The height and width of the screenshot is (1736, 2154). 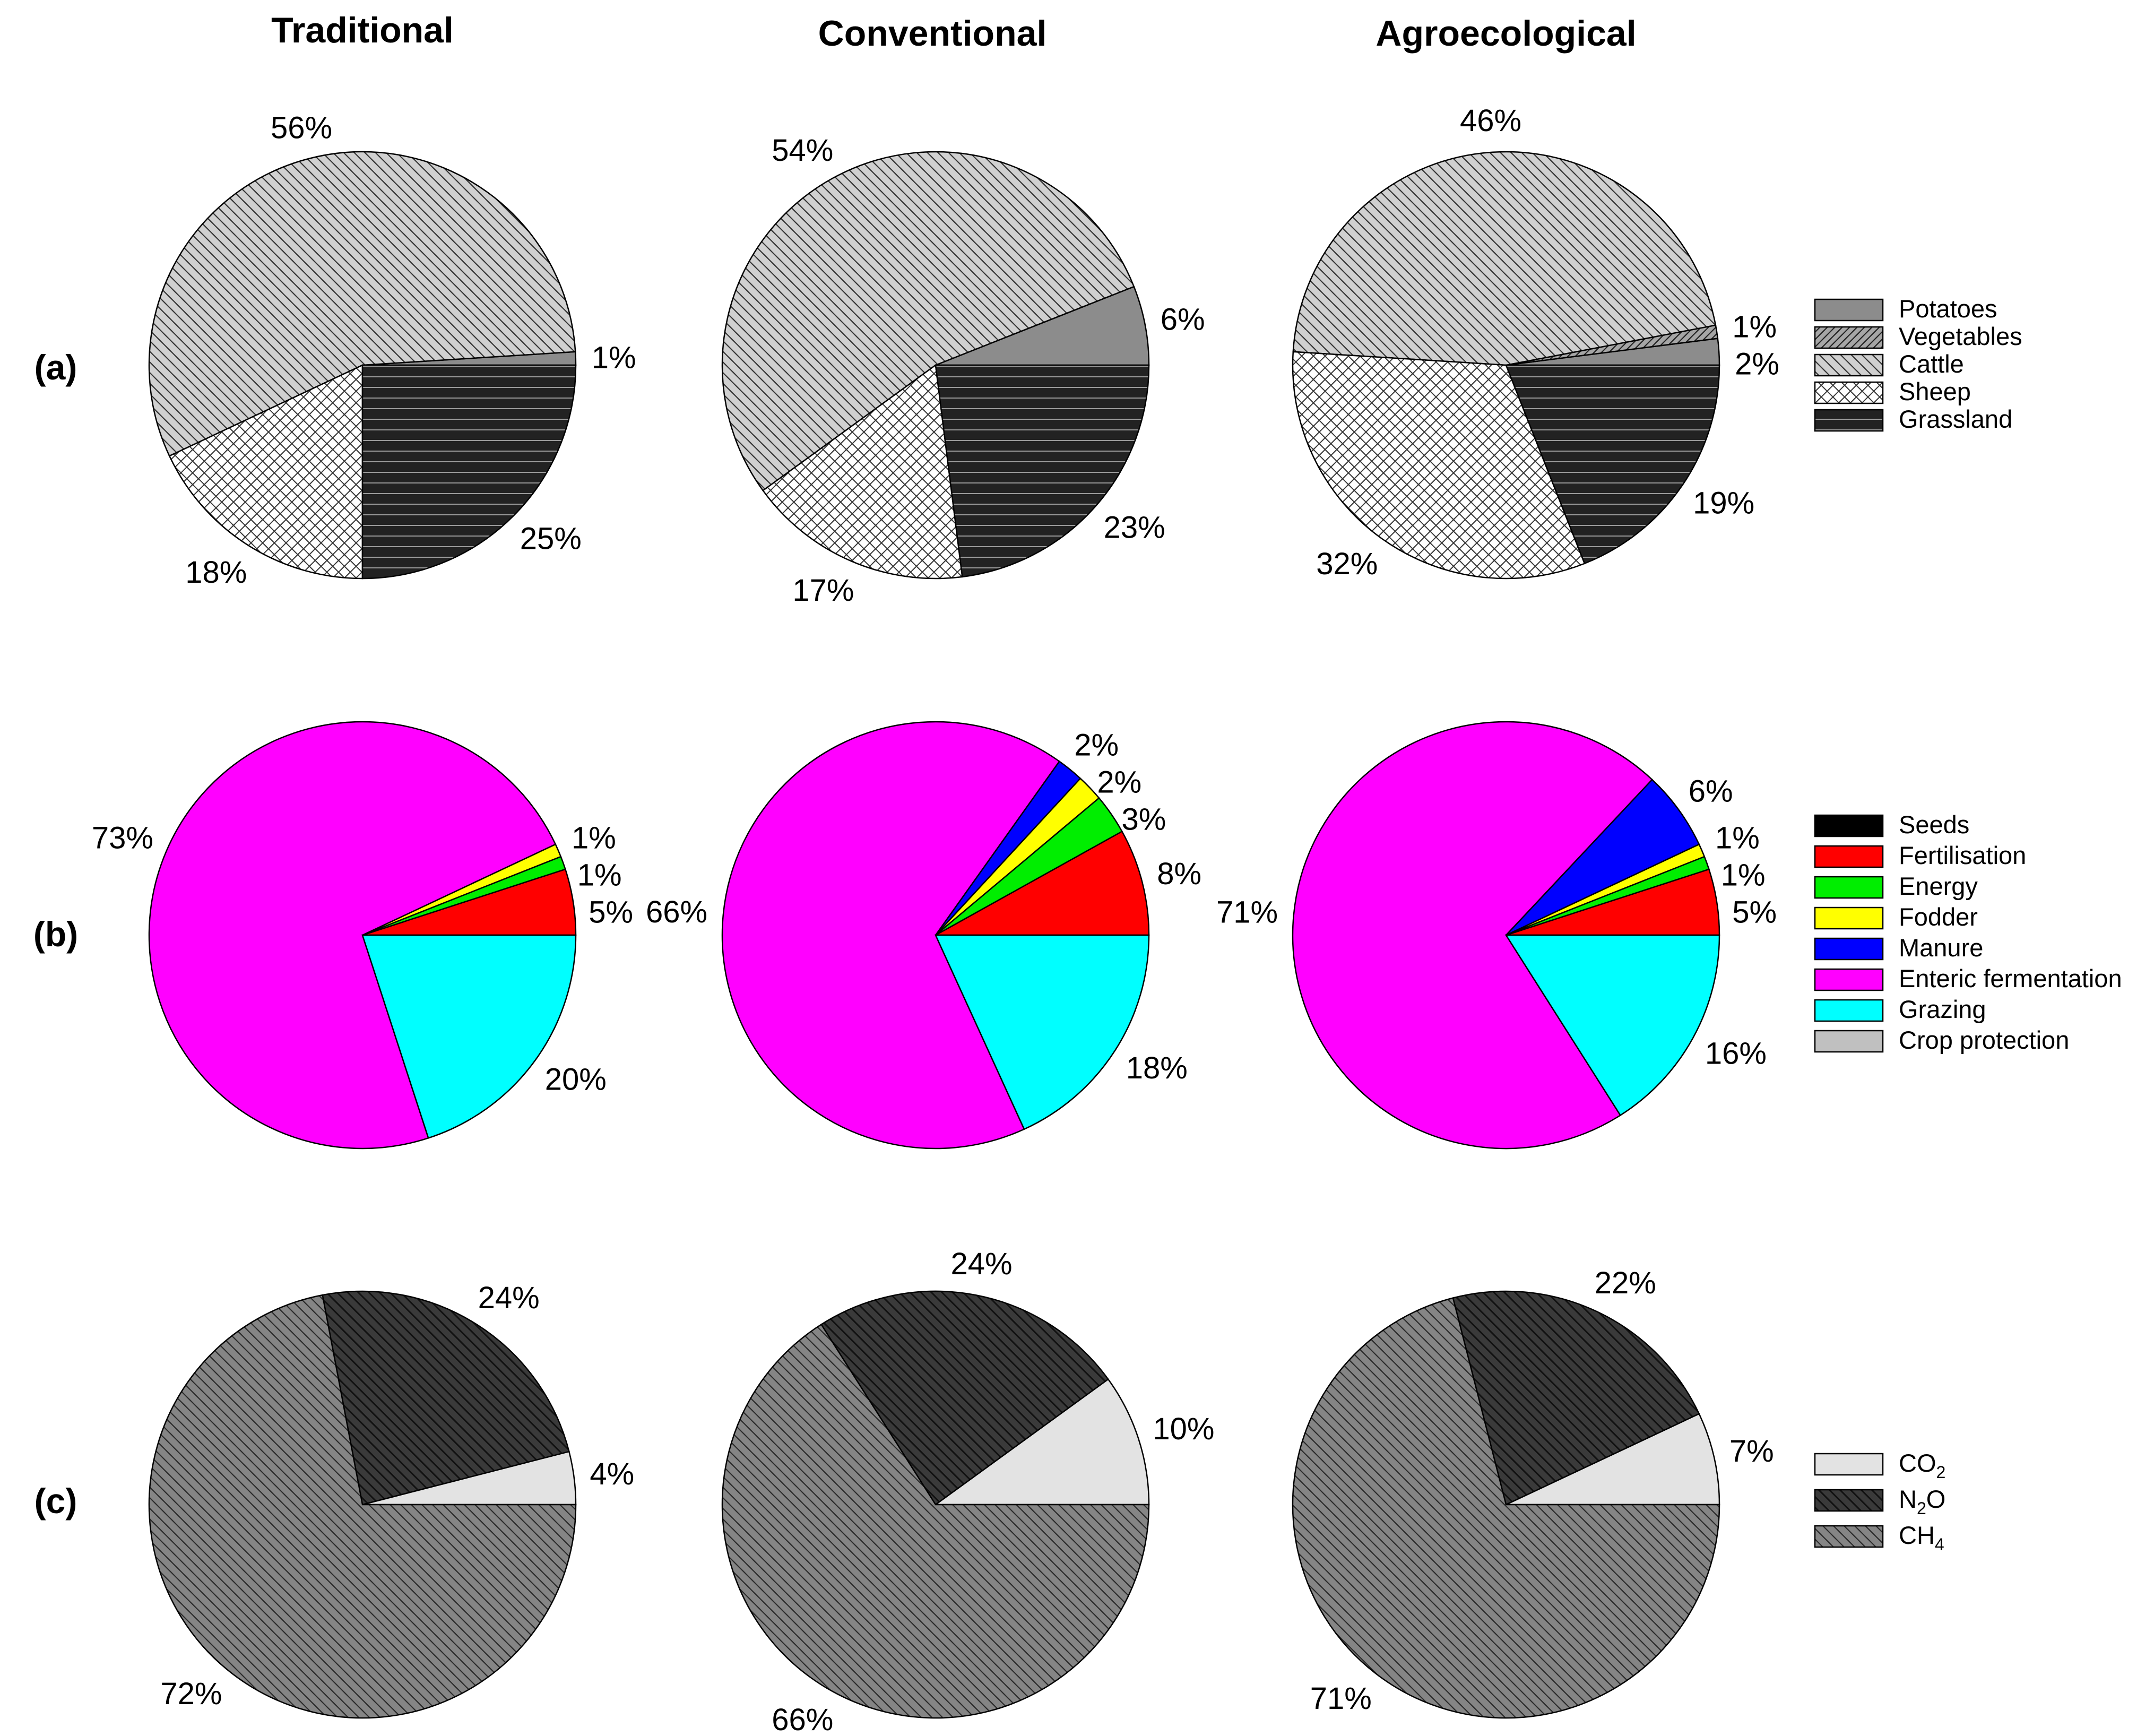 What do you see at coordinates (1736, 1054) in the screenshot?
I see `slice-label-grazing: 16%` at bounding box center [1736, 1054].